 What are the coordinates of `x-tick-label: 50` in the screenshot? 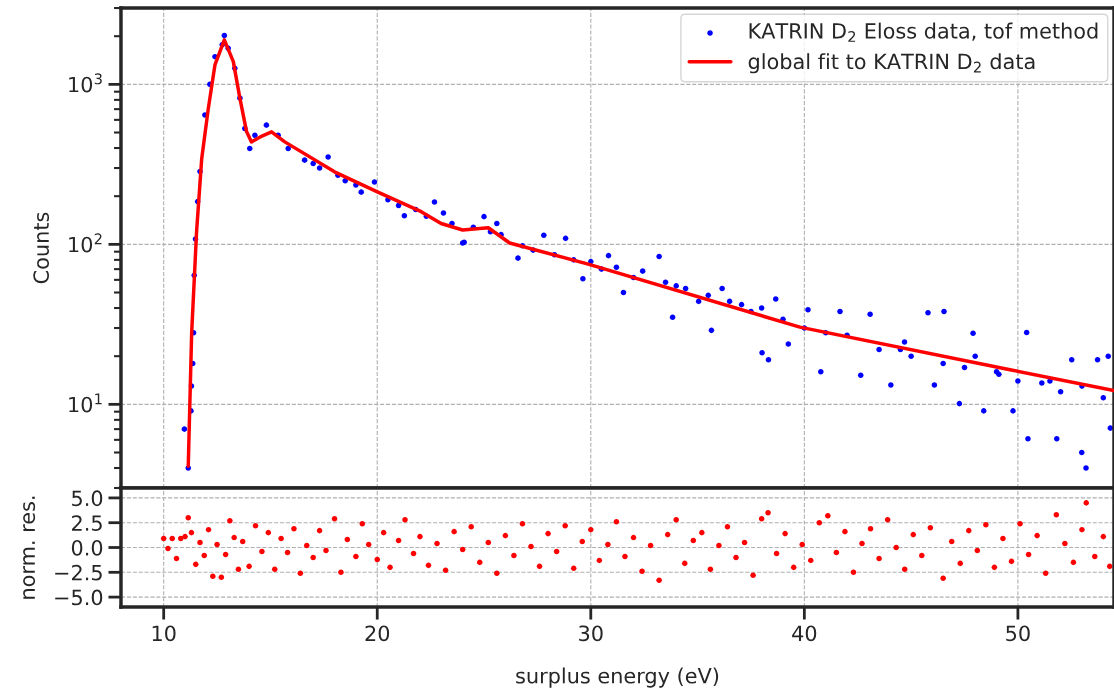 It's located at (1018, 633).